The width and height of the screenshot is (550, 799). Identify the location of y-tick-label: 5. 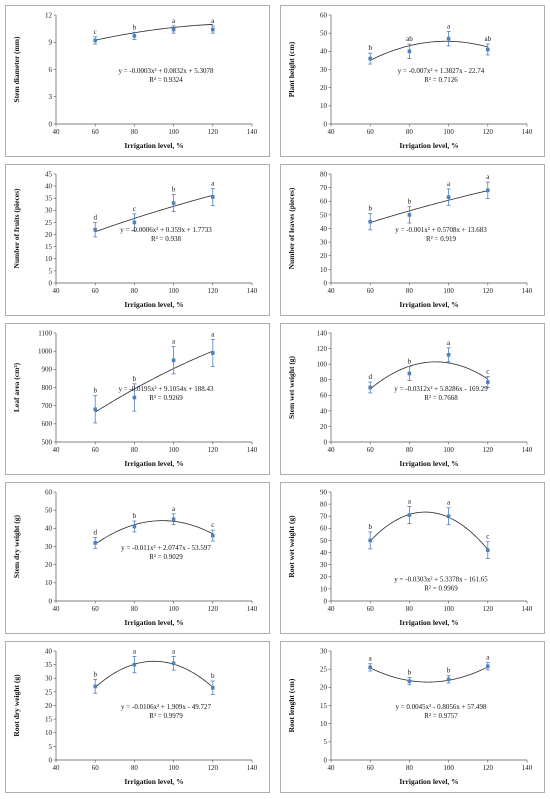
(51, 271).